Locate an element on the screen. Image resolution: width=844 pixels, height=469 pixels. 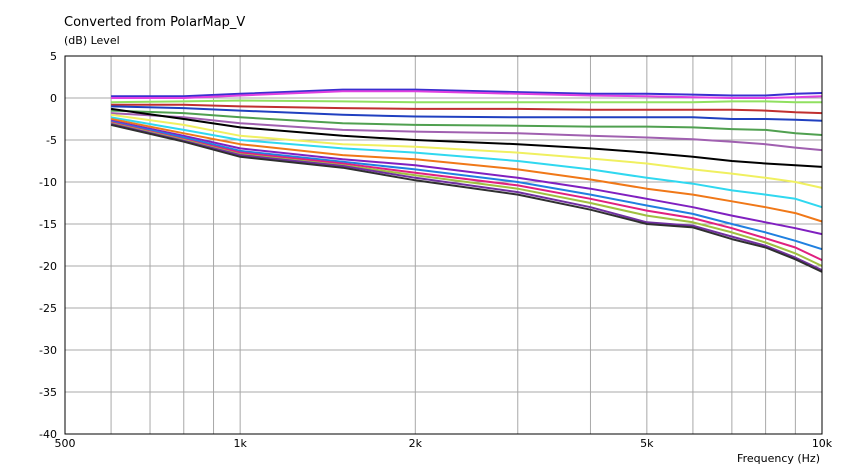
y-tick-label: -10 is located at coordinates (48, 182).